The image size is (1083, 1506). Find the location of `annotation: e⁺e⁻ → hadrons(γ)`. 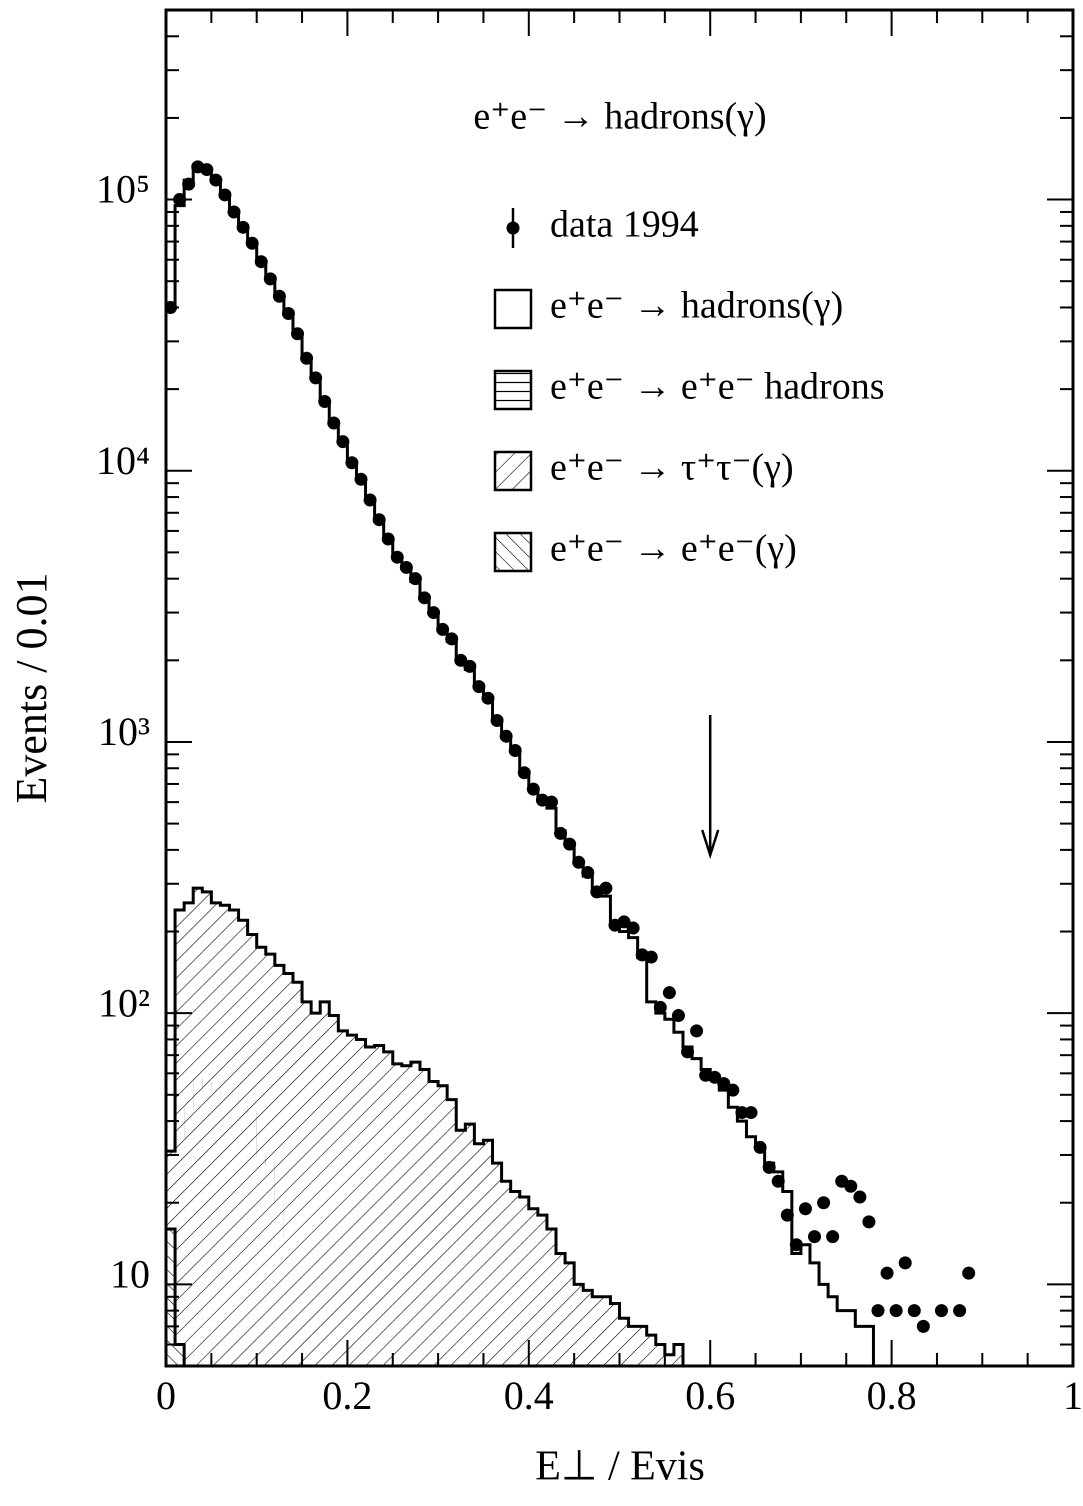

annotation: e⁺e⁻ → hadrons(γ) is located at coordinates (619, 117).